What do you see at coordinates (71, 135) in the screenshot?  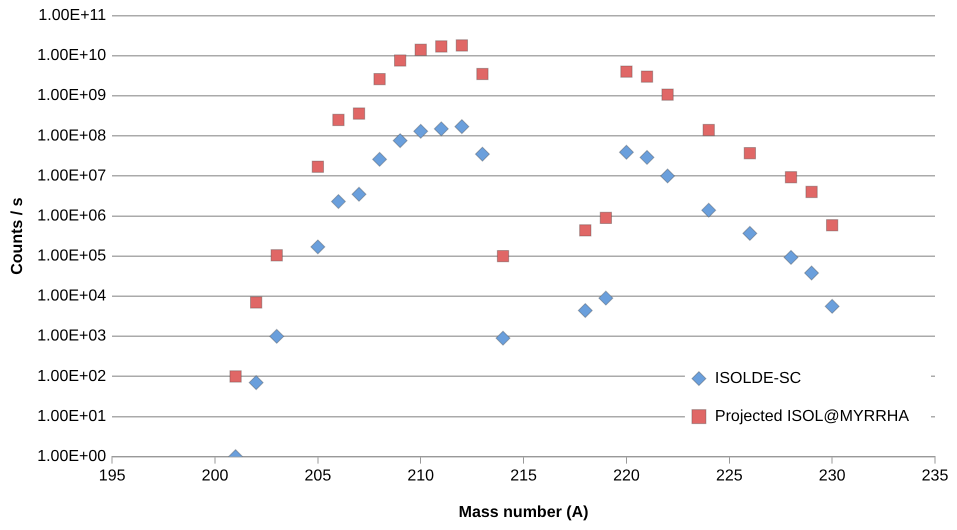 I see `y-tick-label: 1.00E+08` at bounding box center [71, 135].